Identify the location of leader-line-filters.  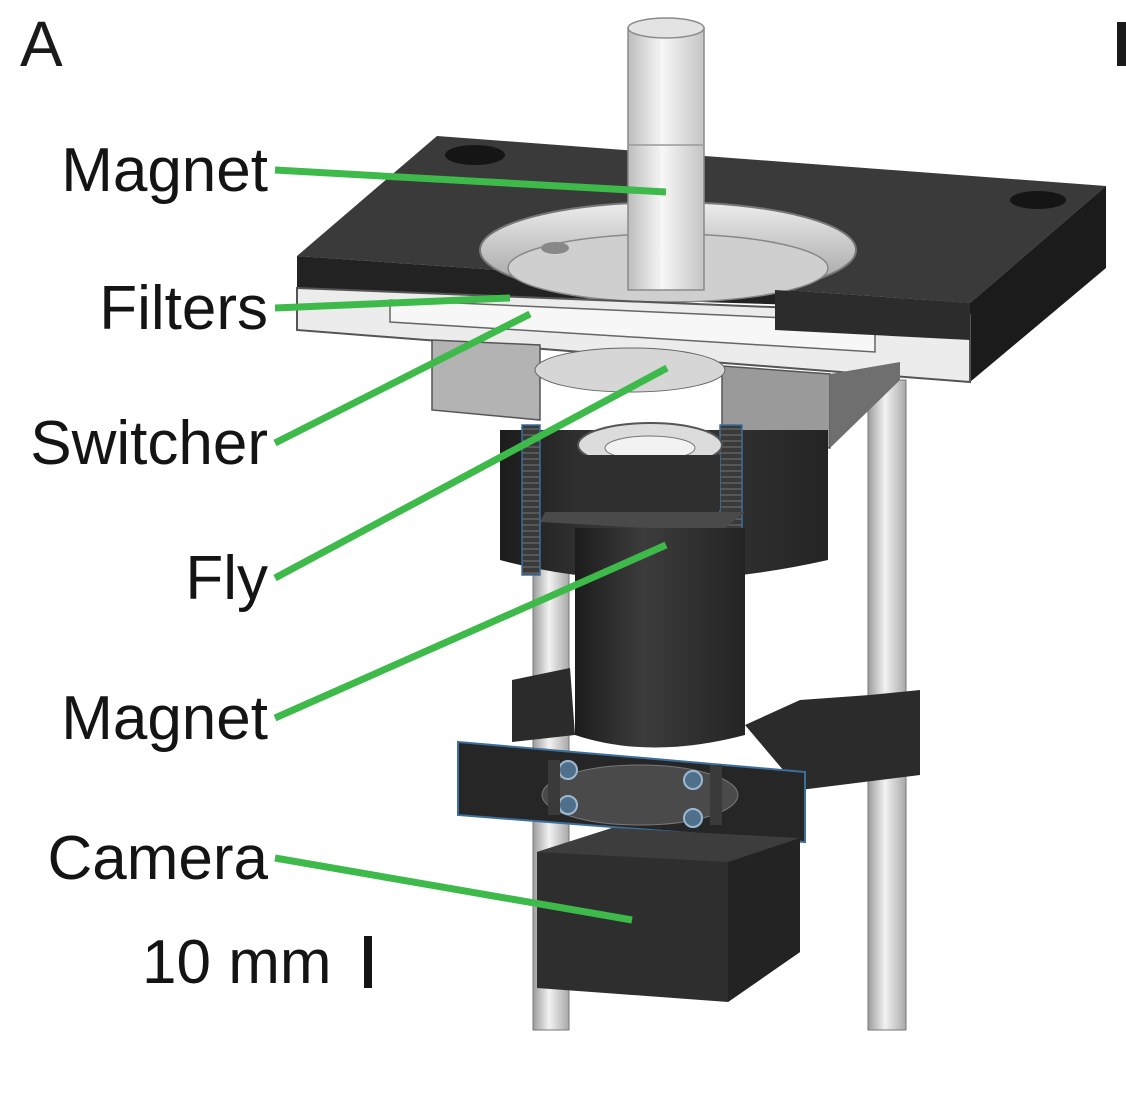
(392, 303).